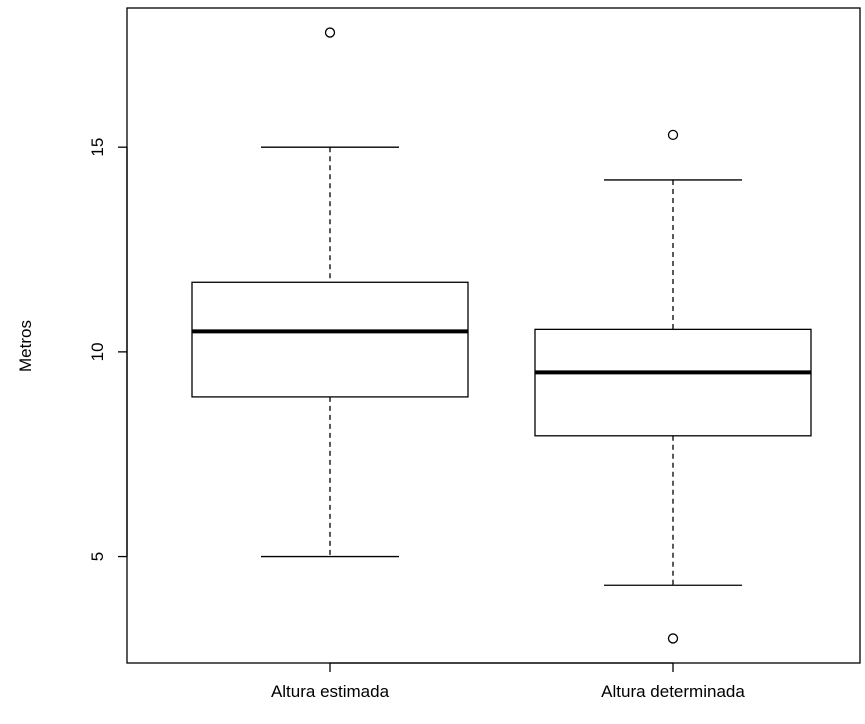 Image resolution: width=865 pixels, height=724 pixels. Describe the element at coordinates (97, 147) in the screenshot. I see `y-tick-label: 15` at that location.